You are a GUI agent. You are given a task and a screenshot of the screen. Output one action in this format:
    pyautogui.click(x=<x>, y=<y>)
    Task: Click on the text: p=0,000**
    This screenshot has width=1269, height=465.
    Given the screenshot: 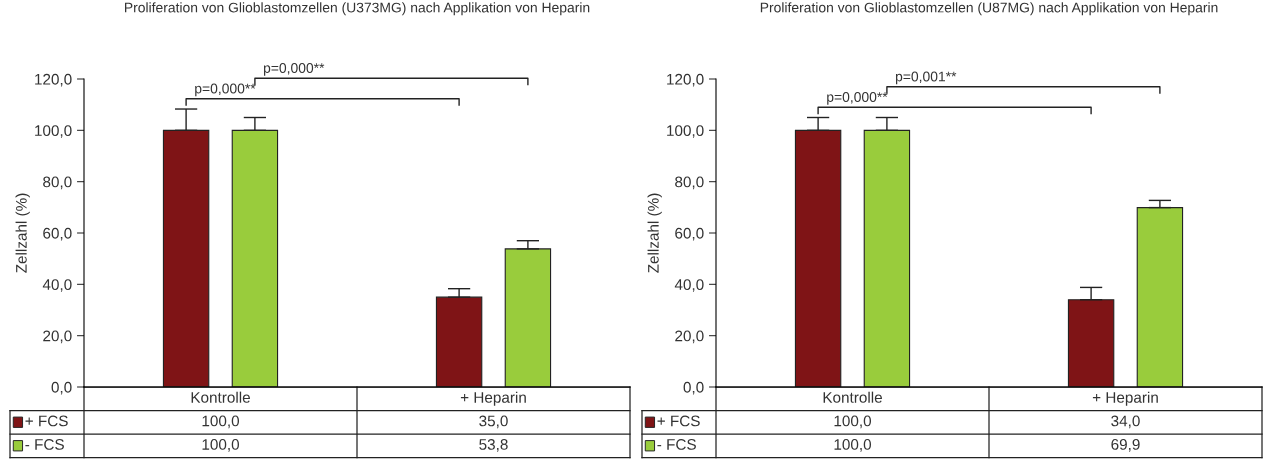 What is the action you would take?
    pyautogui.click(x=294, y=69)
    